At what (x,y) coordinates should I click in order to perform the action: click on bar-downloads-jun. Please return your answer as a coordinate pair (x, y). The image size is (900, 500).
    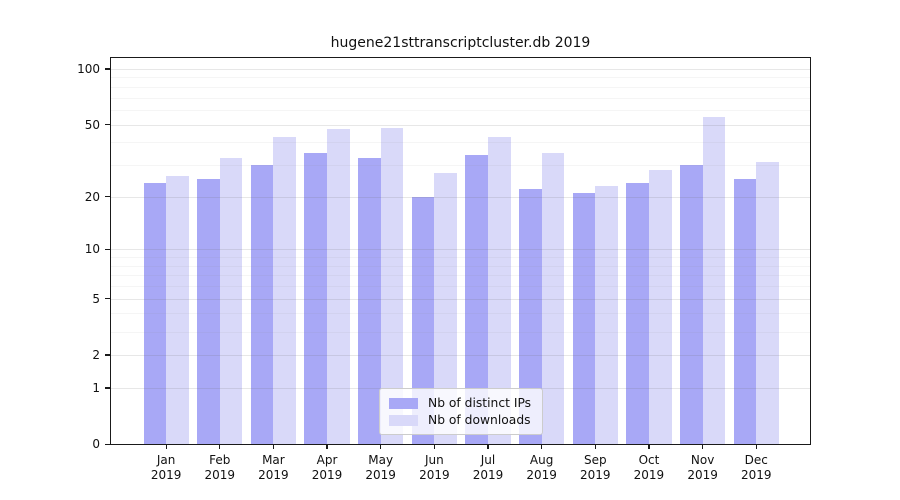
    Looking at the image, I should click on (445, 309).